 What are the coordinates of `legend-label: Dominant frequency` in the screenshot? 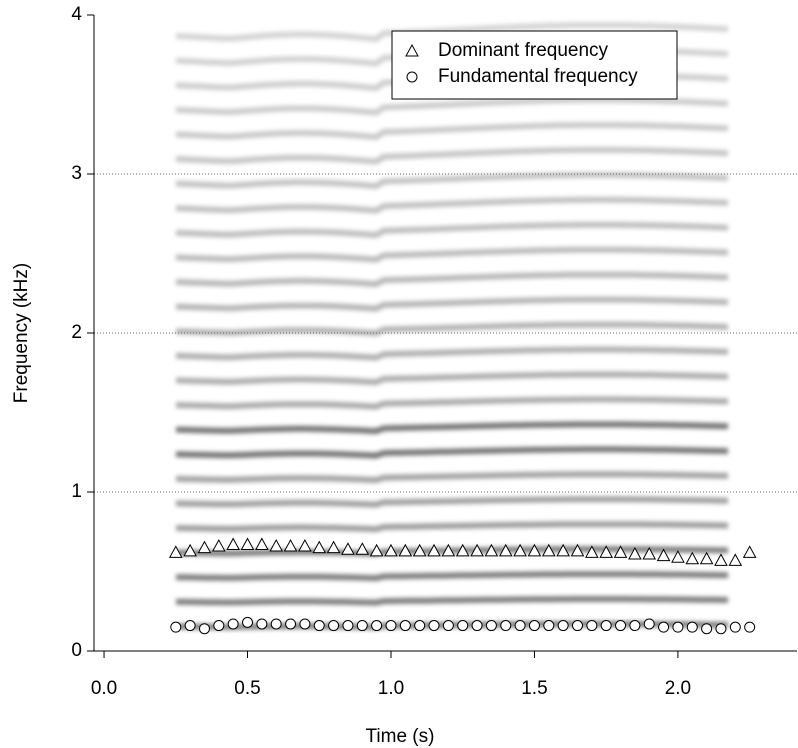 It's located at (523, 50).